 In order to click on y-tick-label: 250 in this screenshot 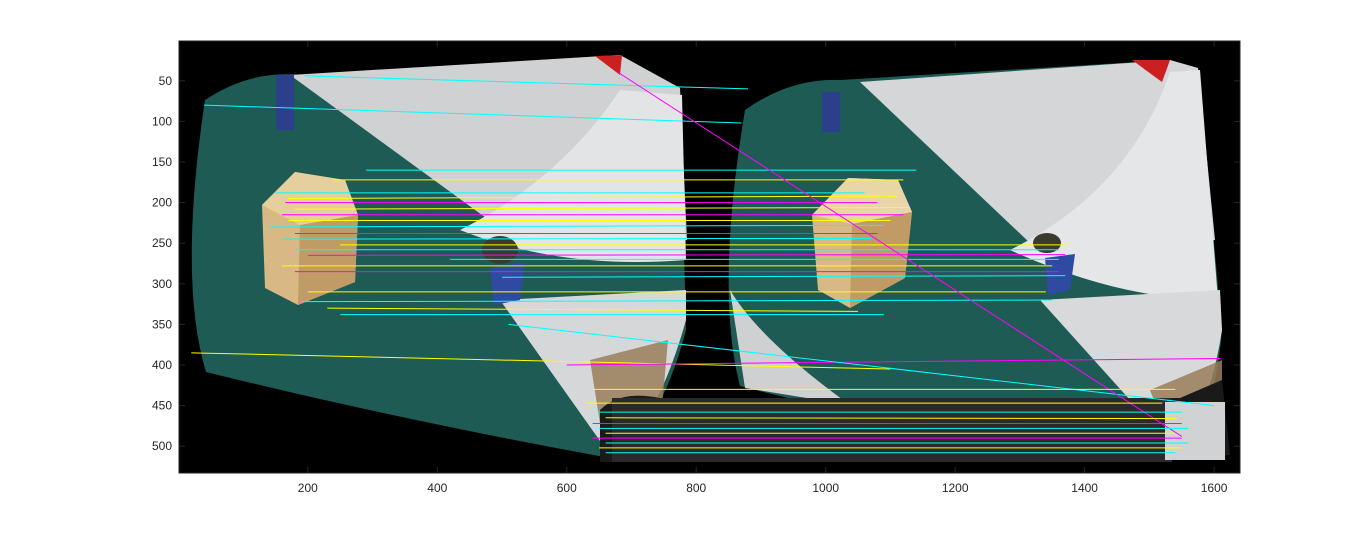, I will do `click(162, 243)`.